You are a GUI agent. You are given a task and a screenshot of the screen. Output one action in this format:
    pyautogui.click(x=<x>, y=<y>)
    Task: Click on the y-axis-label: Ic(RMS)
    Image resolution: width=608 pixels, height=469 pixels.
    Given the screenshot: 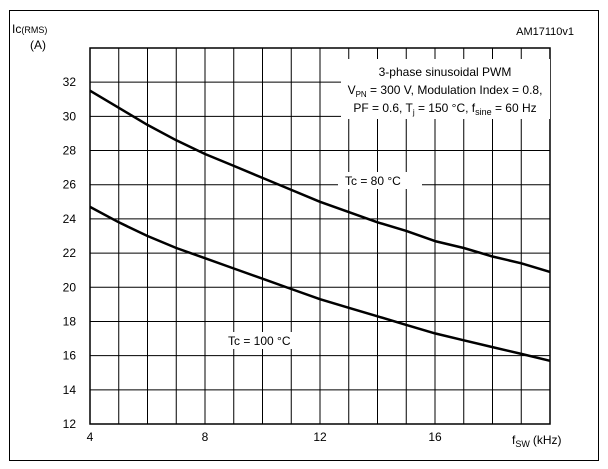 What is the action you would take?
    pyautogui.click(x=29, y=29)
    